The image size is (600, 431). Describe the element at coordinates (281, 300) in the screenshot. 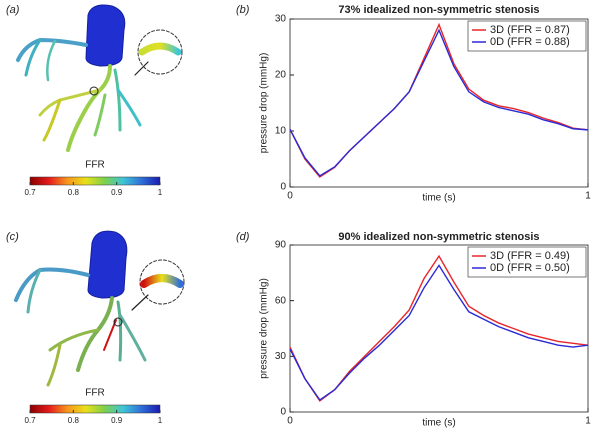

I see `y-tick-label: 60` at that location.